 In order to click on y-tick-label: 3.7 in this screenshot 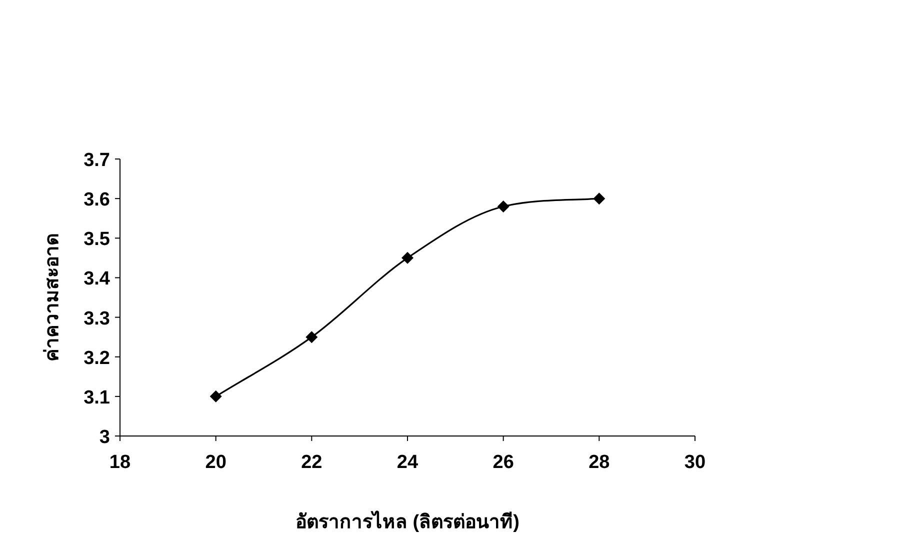, I will do `click(97, 160)`.